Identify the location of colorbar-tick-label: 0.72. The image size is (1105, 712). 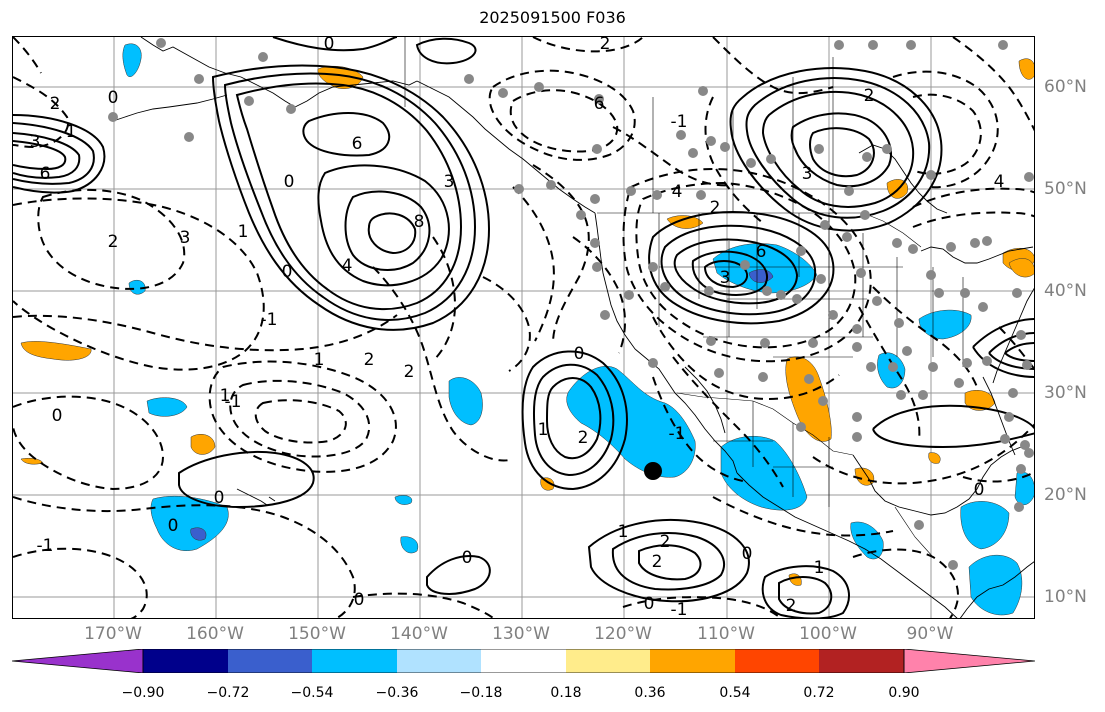
(819, 693).